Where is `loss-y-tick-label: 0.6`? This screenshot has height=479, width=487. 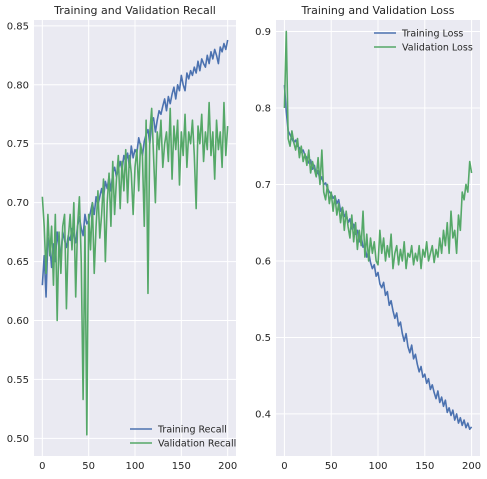 loss-y-tick-label: 0.6 is located at coordinates (263, 261).